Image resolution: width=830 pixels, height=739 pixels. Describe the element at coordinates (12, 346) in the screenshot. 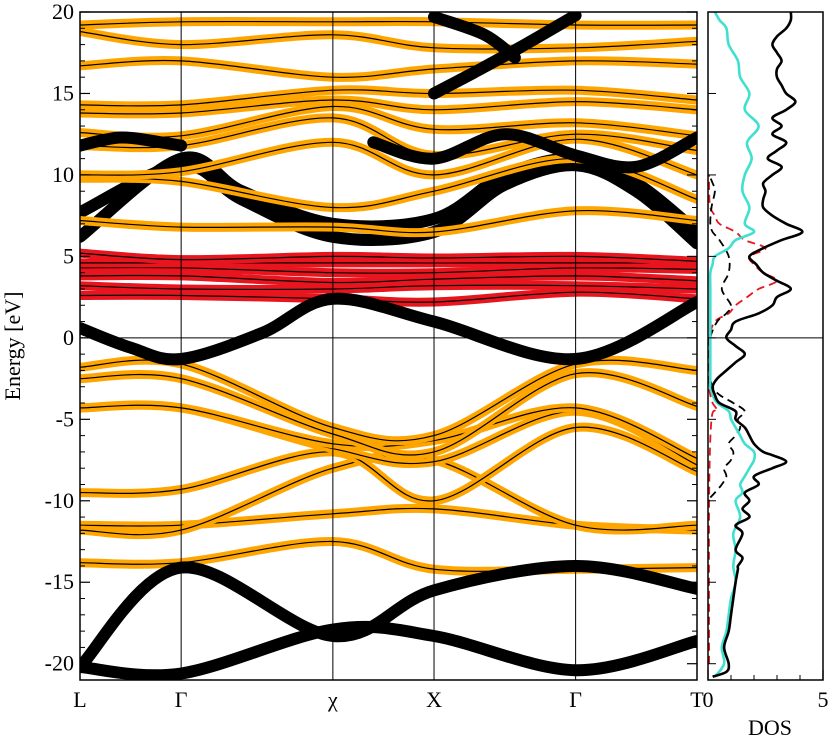

I see `energy-axis-label: Energy [eV]` at that location.